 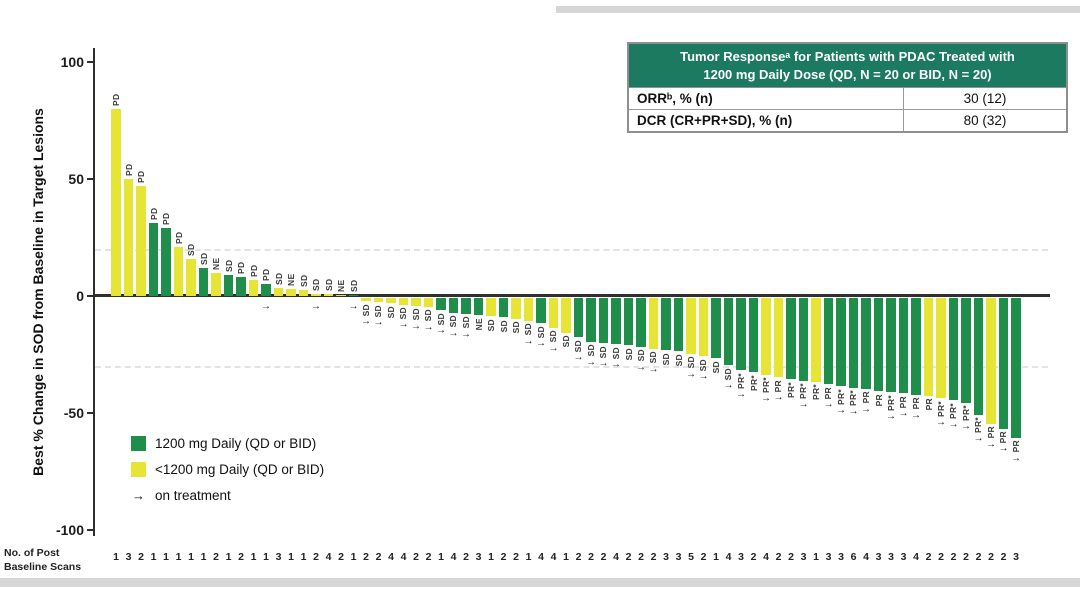 What do you see at coordinates (571, 367) in the screenshot?
I see `dashed-reference-line` at bounding box center [571, 367].